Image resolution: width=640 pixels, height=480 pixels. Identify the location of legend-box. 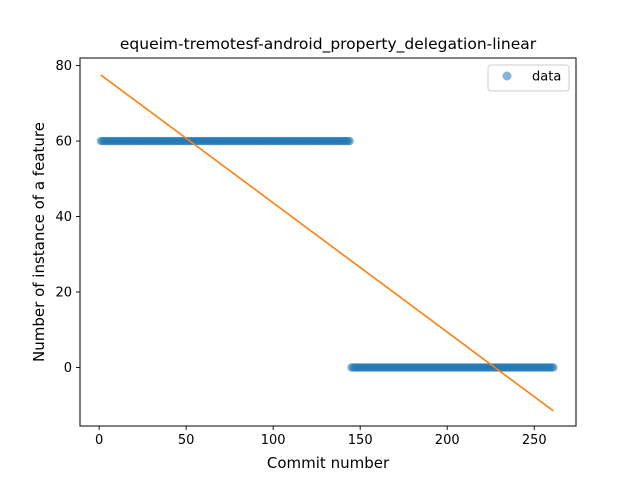
(528, 78).